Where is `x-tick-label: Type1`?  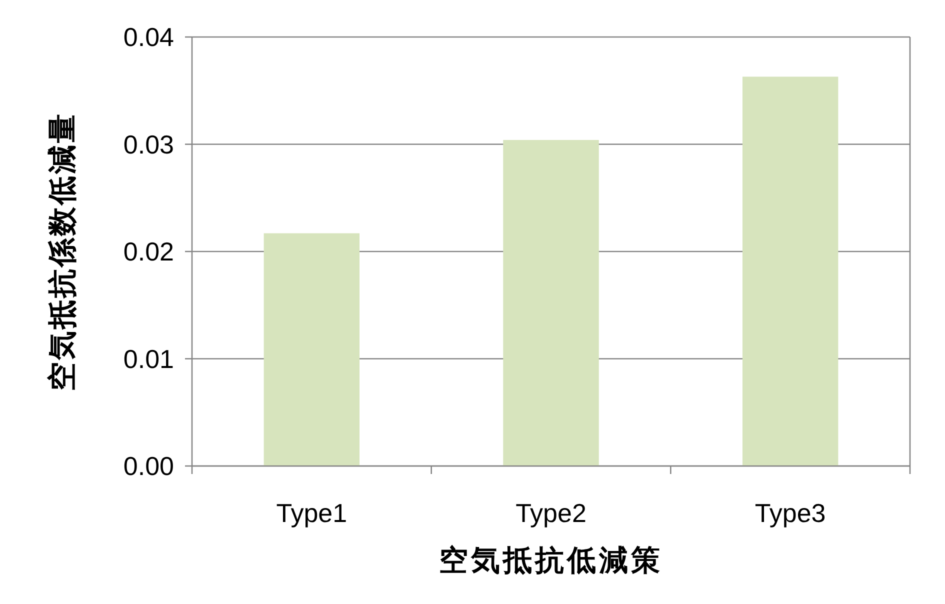
x-tick-label: Type1 is located at coordinates (312, 513).